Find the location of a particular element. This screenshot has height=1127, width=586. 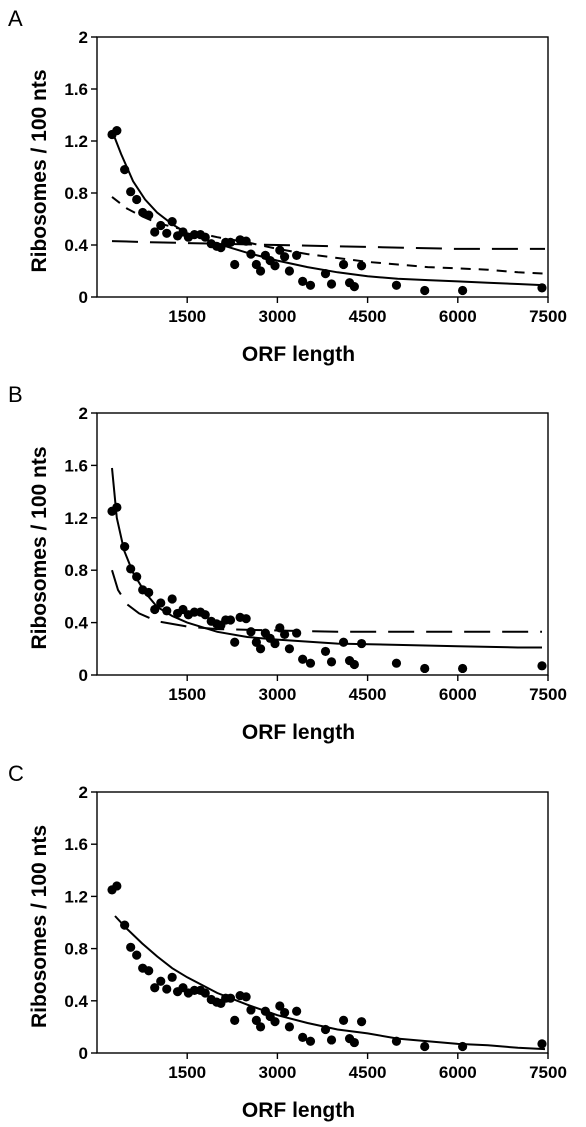

x-tick-label: 7500 is located at coordinates (548, 1072).